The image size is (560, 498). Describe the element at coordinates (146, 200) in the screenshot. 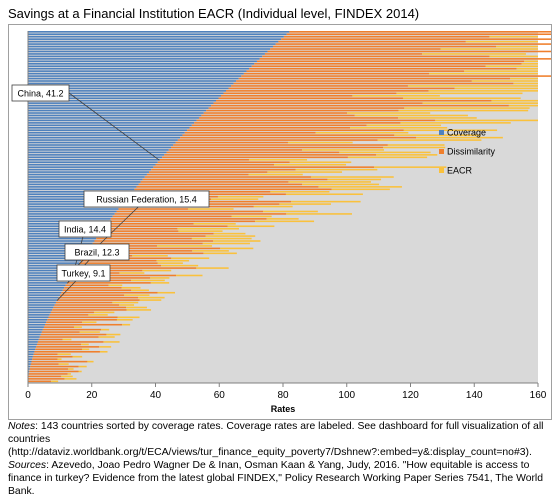

I see `callout-label: Russian Federation, 15.4` at that location.